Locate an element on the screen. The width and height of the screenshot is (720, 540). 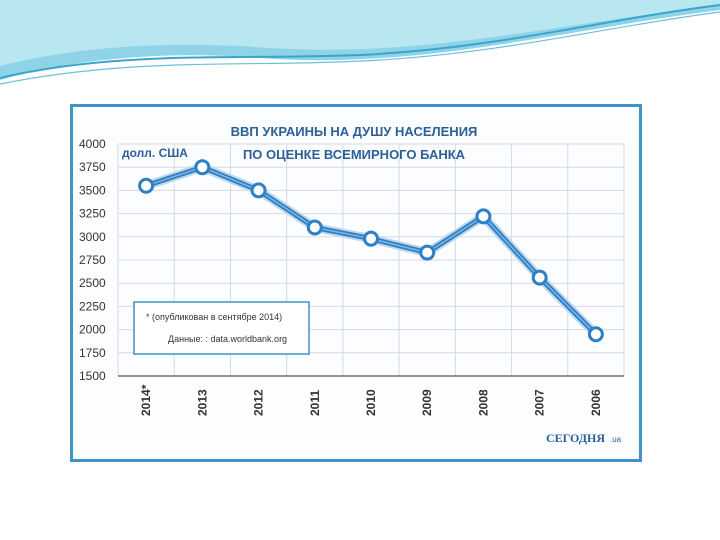
x-tick-label: 2010 is located at coordinates (371, 402).